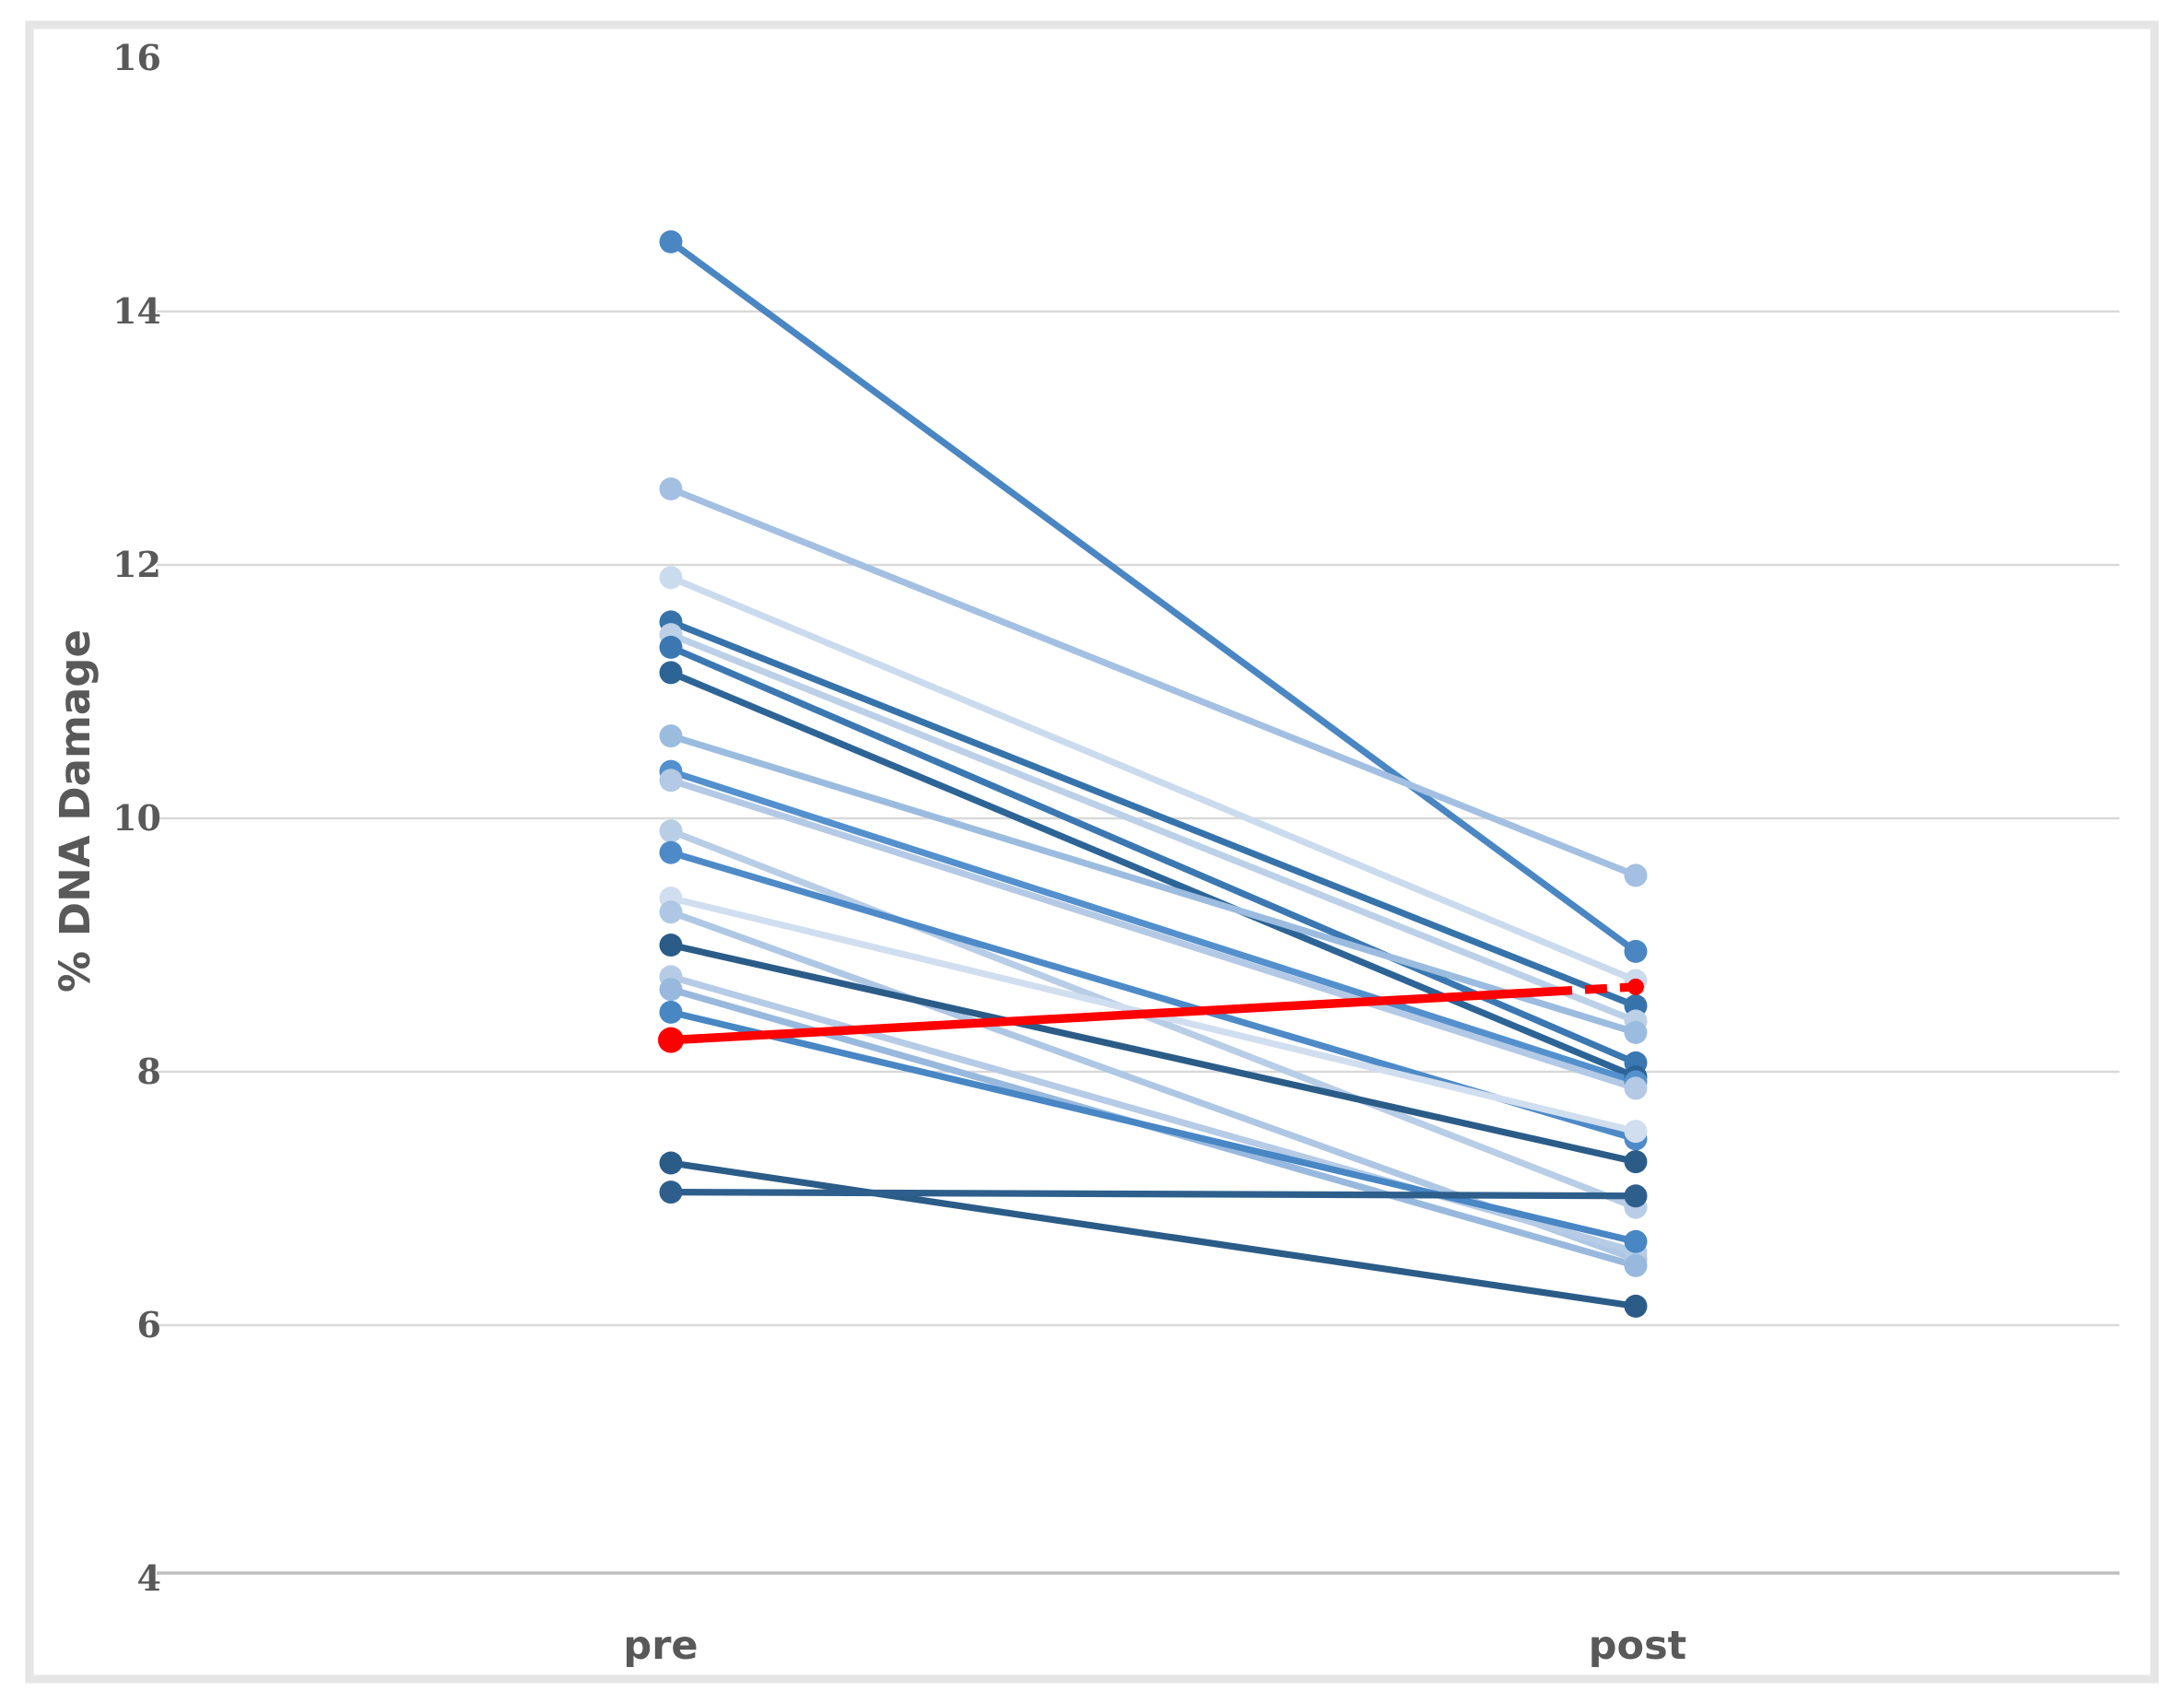  What do you see at coordinates (149, 1071) in the screenshot?
I see `y-axis-tick-label: 8` at bounding box center [149, 1071].